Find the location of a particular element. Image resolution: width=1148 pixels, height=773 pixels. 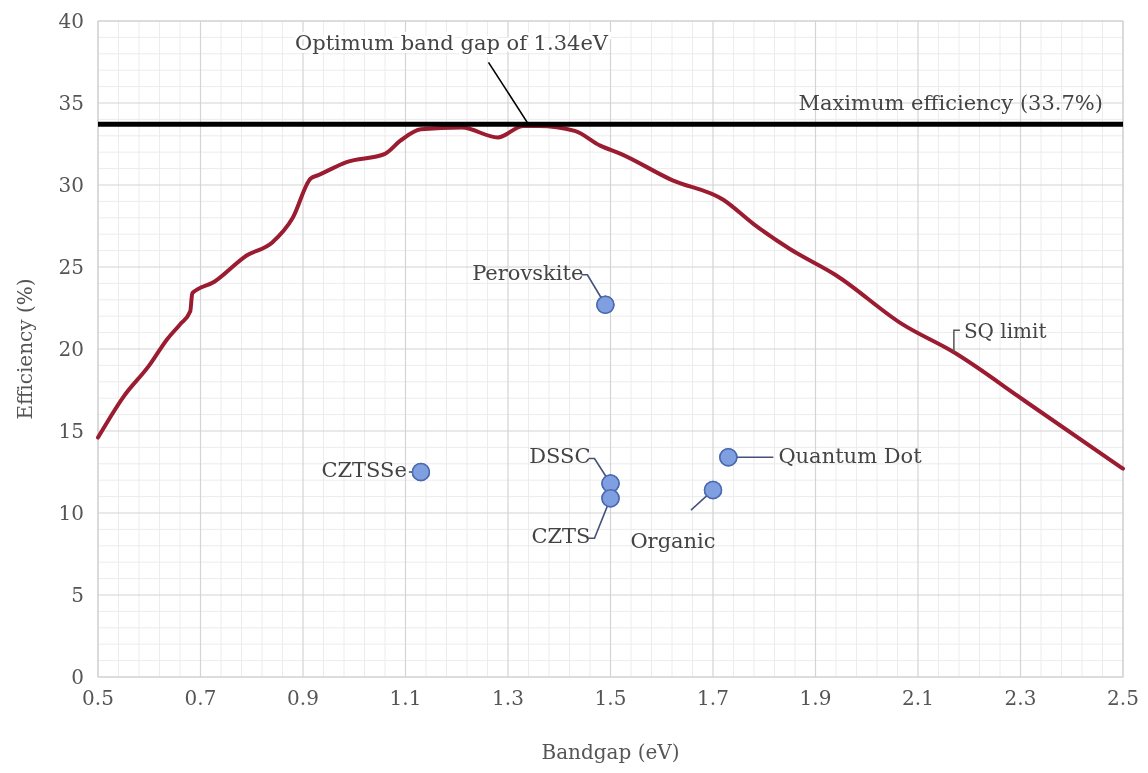

x-tick-label: 2.3 is located at coordinates (1020, 698).